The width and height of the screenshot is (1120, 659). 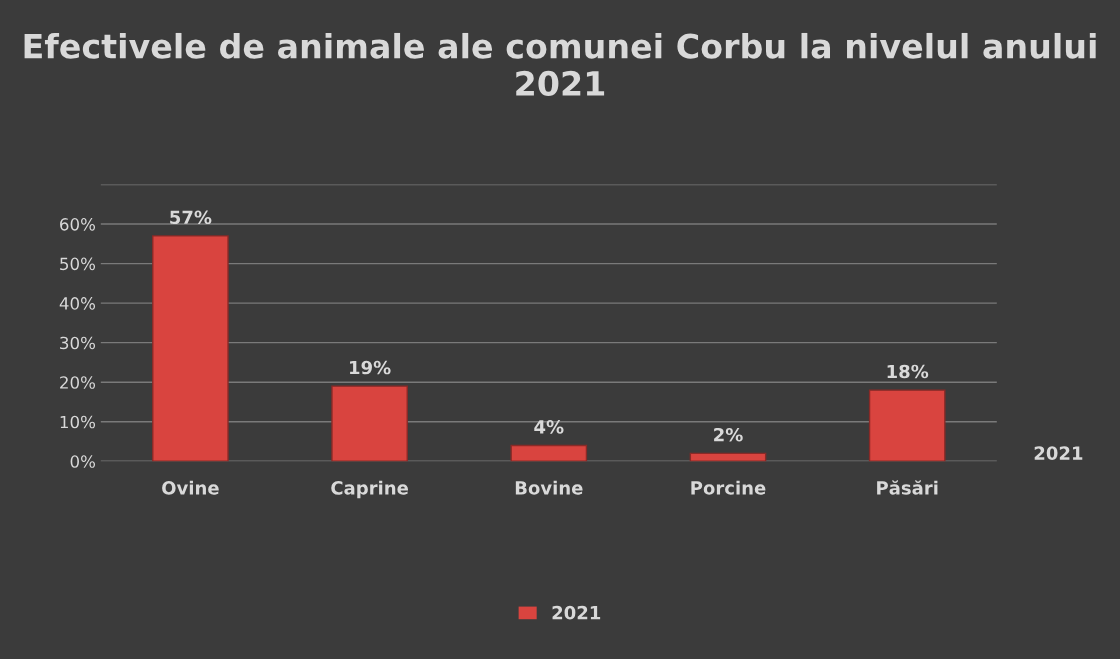 I want to click on chart-title: Efectivele de animale ale comunei Corbu la nivelul anului 2021, so click(x=560, y=64).